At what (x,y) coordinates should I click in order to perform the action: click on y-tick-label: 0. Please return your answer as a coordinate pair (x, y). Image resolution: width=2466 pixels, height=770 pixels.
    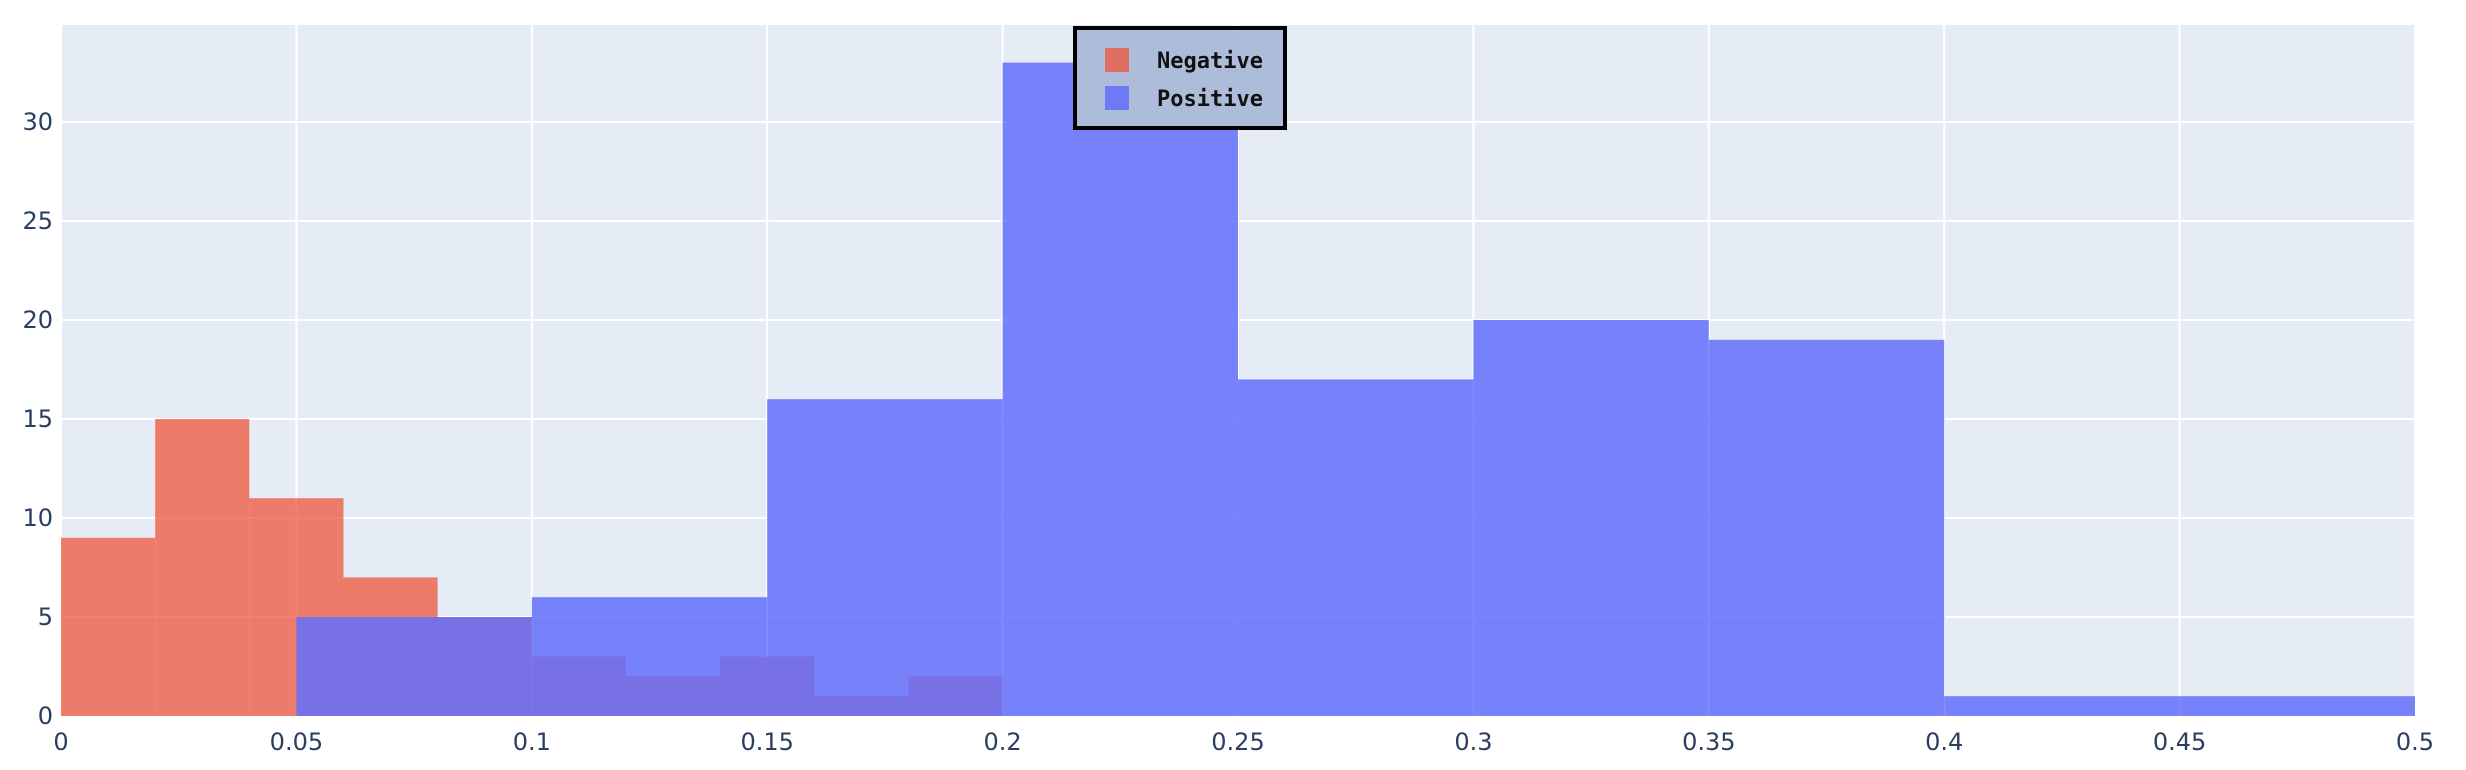
    Looking at the image, I should click on (45, 716).